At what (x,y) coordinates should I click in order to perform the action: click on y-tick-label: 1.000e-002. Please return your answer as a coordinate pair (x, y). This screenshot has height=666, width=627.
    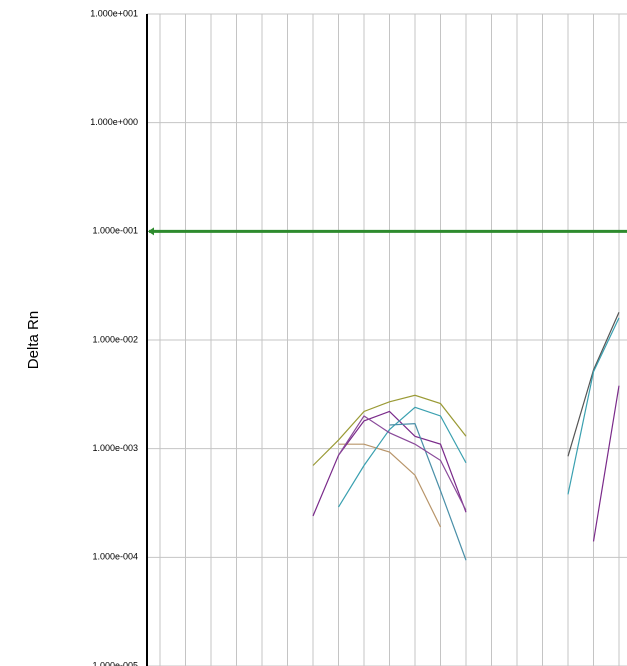
    Looking at the image, I should click on (115, 339).